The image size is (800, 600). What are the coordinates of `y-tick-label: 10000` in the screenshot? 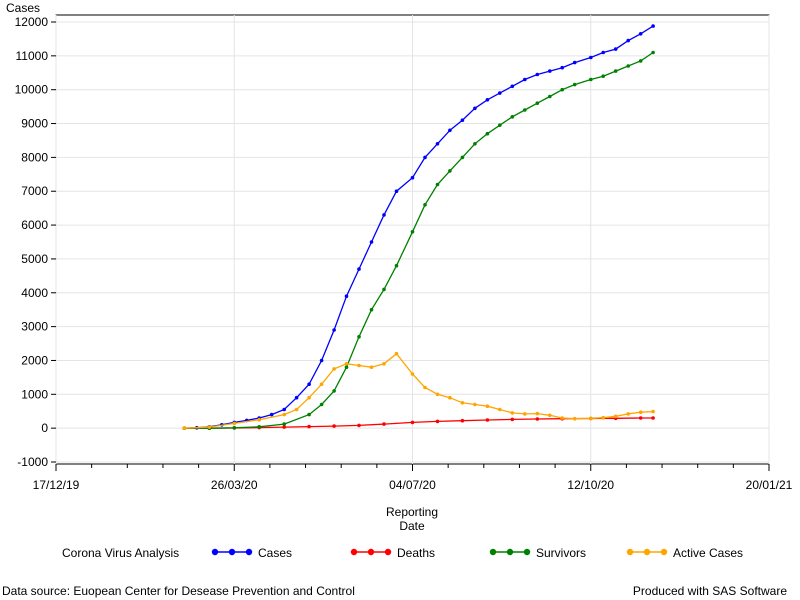 It's located at (32, 90).